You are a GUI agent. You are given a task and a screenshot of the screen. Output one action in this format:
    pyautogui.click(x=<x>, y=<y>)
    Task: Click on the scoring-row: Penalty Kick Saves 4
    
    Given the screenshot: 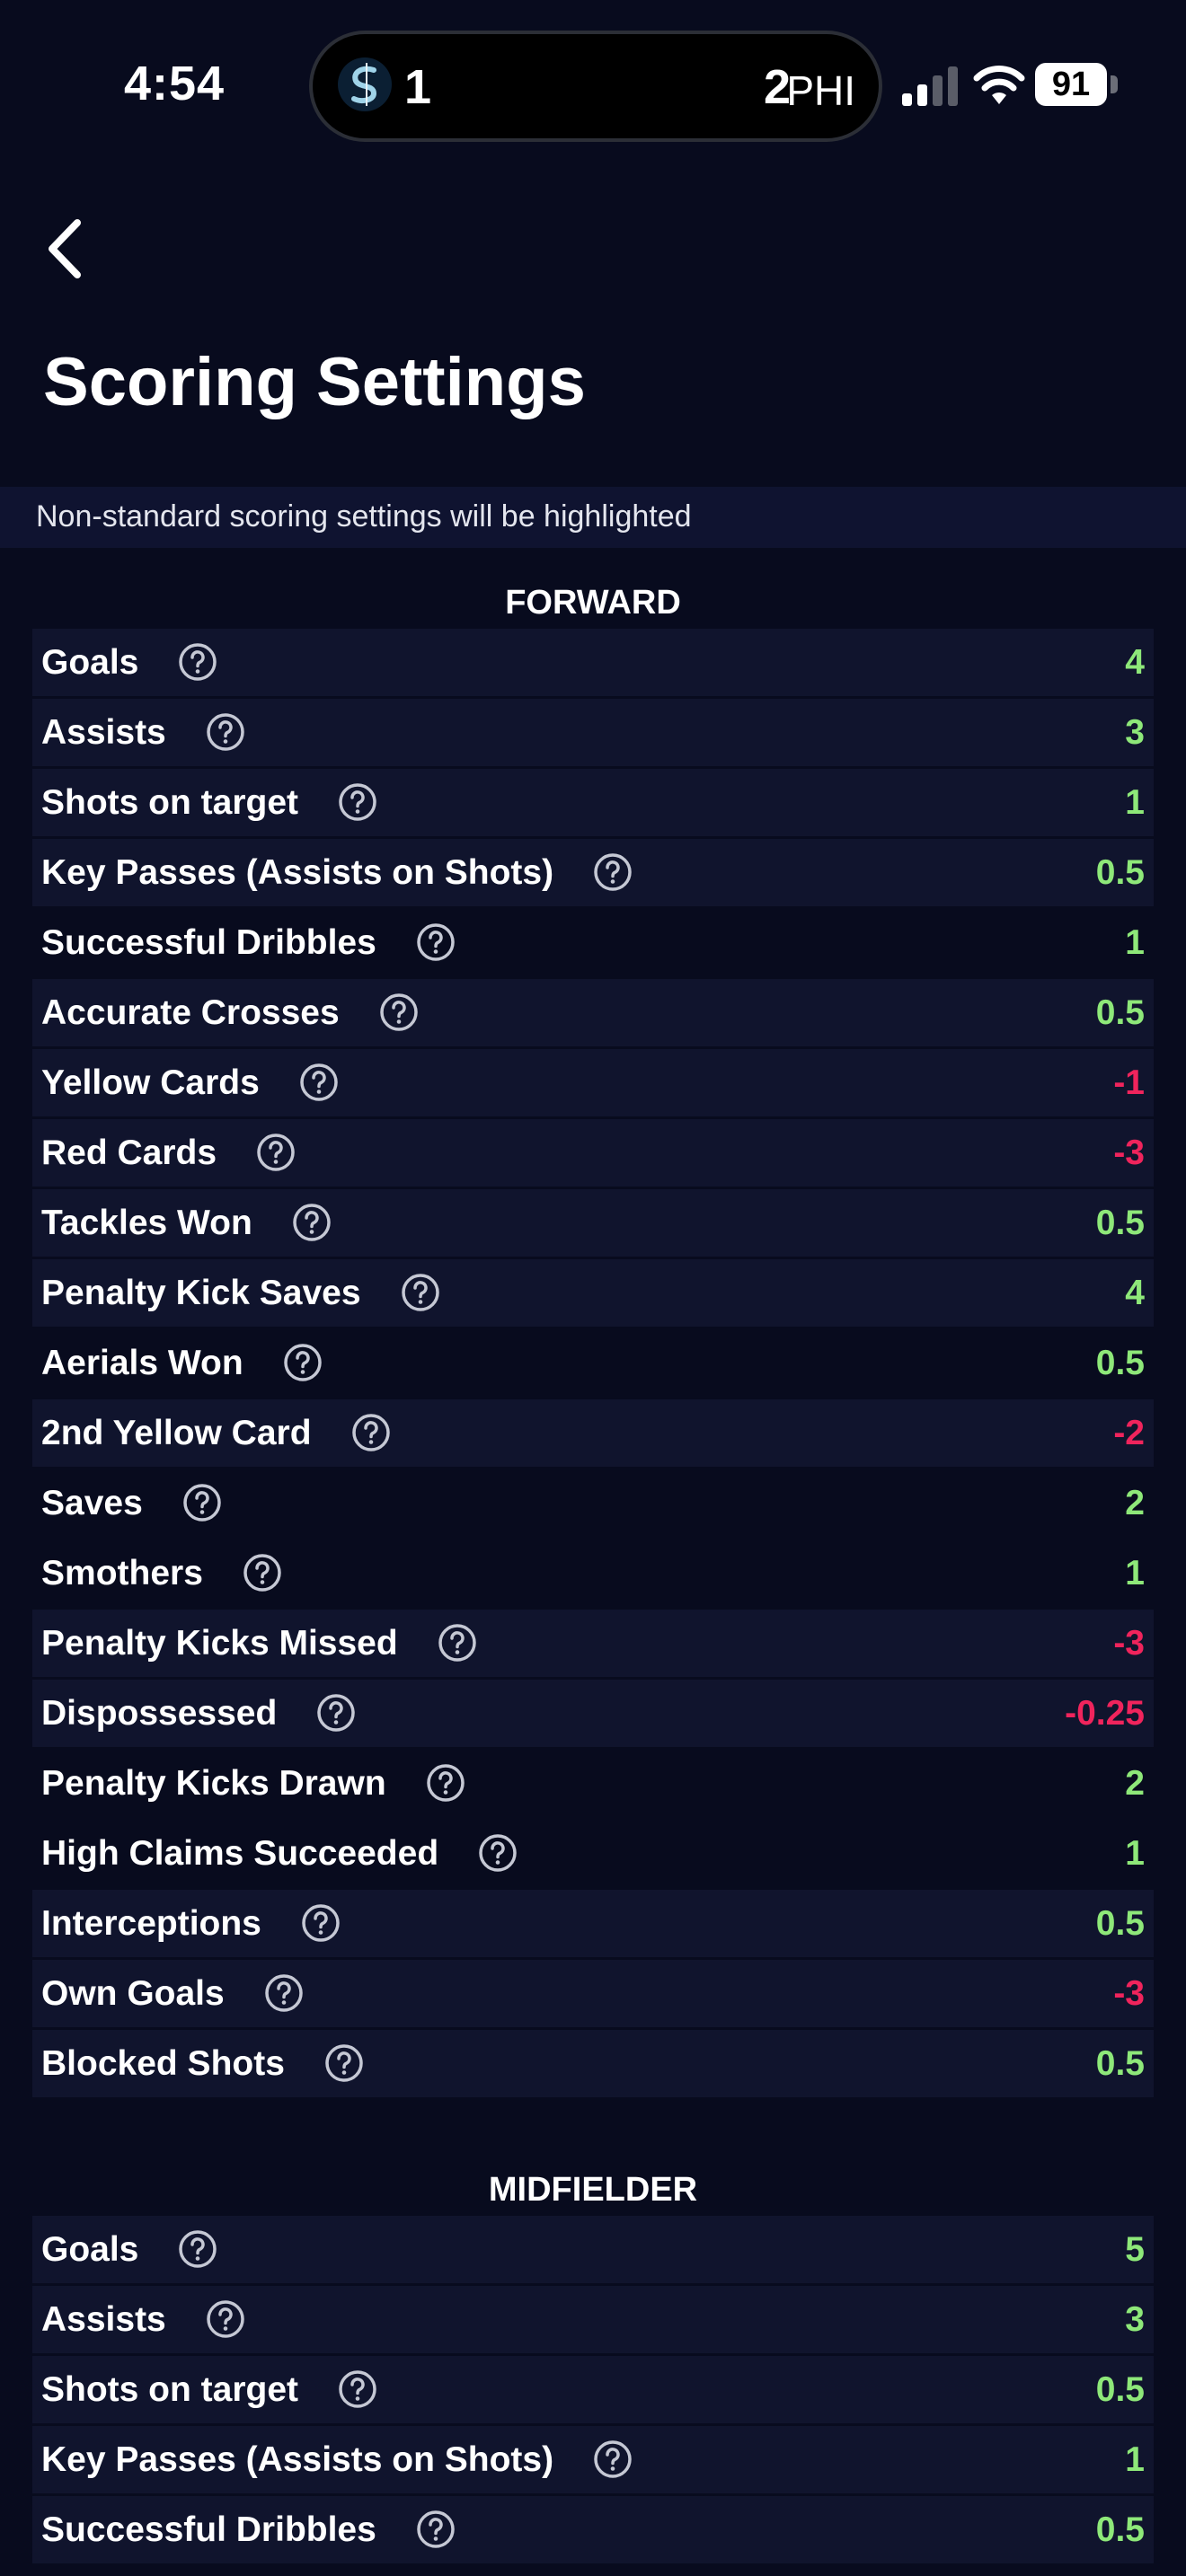 What is the action you would take?
    pyautogui.click(x=593, y=1293)
    